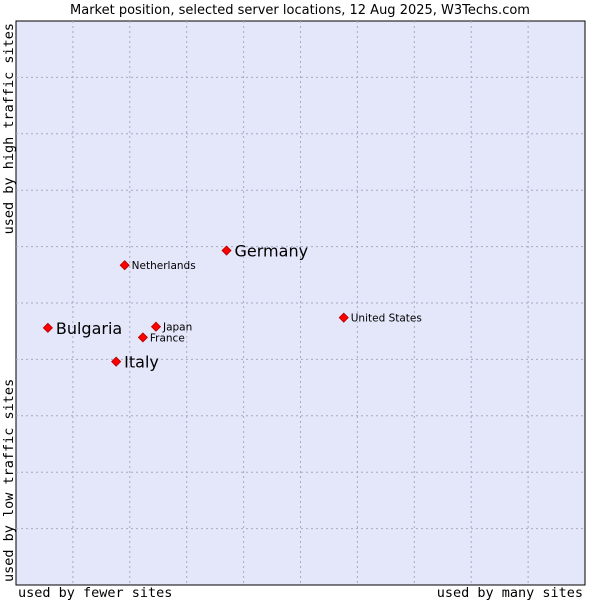 The width and height of the screenshot is (600, 600). I want to click on data-label-netherlands: Netherlands, so click(164, 266).